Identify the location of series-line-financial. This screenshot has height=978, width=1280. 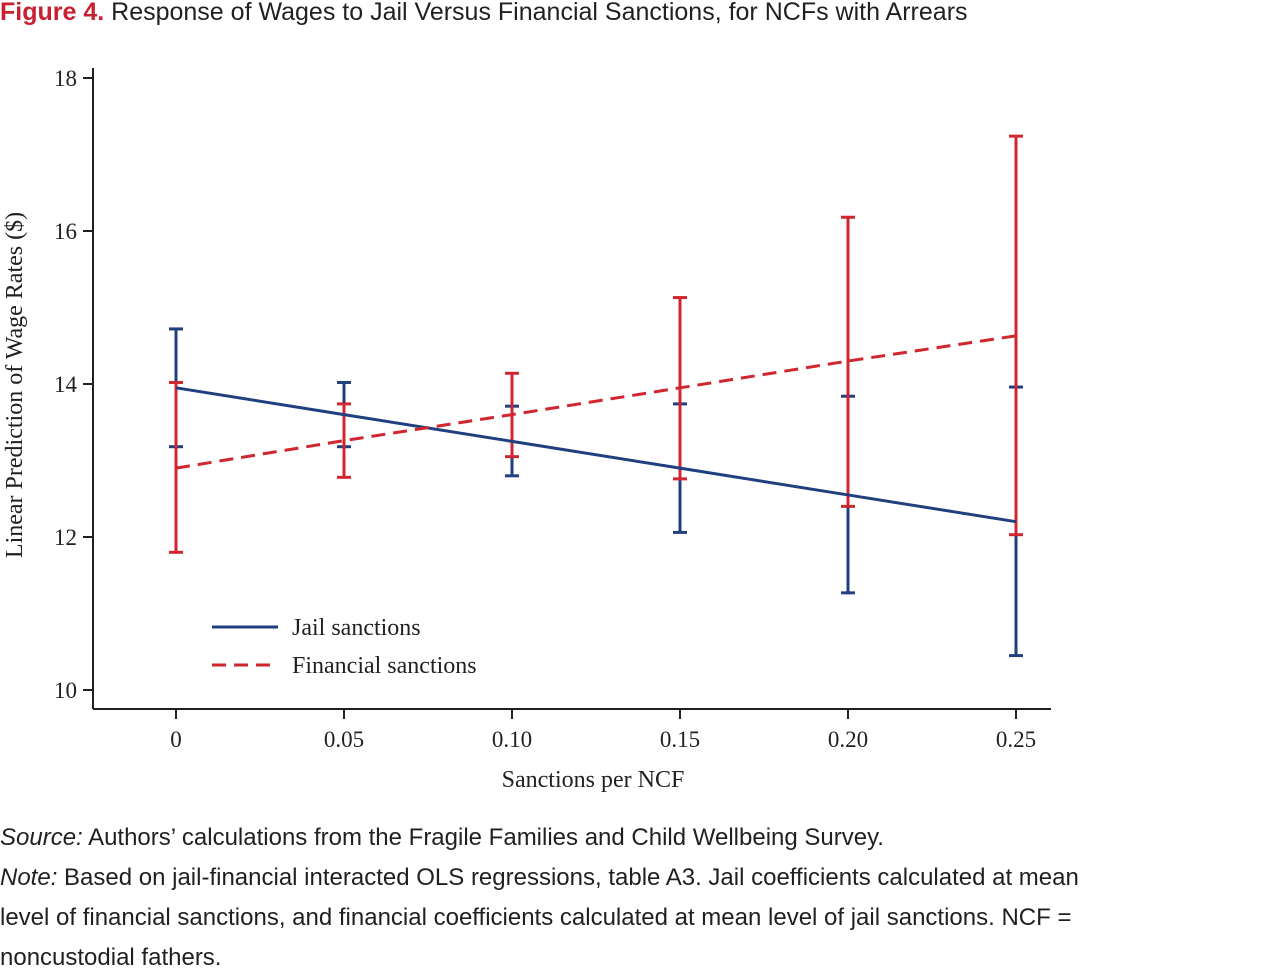
(596, 402).